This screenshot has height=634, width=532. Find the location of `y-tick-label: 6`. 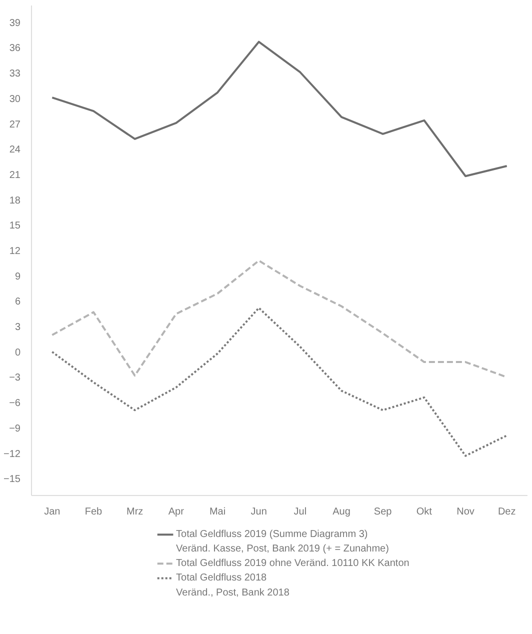

y-tick-label: 6 is located at coordinates (17, 302).